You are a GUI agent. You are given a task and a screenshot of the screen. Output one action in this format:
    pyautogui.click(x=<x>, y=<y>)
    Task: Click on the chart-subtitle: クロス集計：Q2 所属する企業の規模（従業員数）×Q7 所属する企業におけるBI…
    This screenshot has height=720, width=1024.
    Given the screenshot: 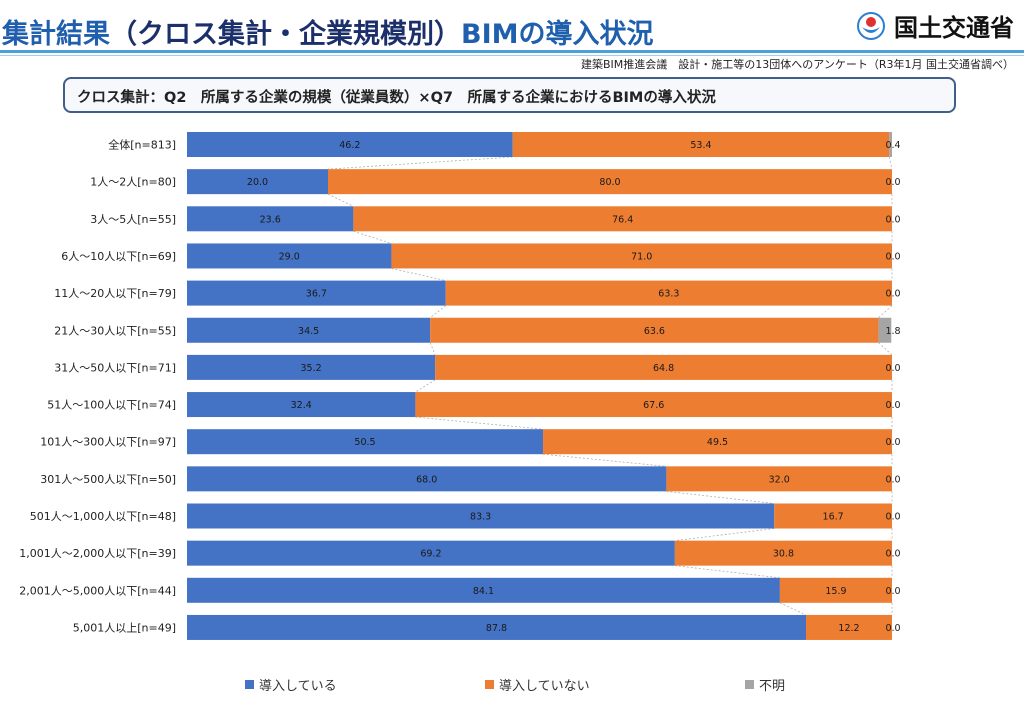 What is the action you would take?
    pyautogui.click(x=509, y=95)
    